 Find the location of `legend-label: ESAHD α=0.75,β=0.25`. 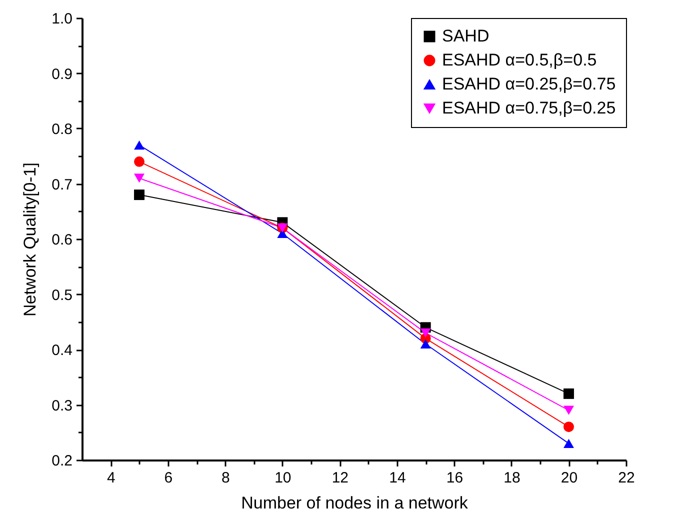

legend-label: ESAHD α=0.75,β=0.25 is located at coordinates (529, 108).